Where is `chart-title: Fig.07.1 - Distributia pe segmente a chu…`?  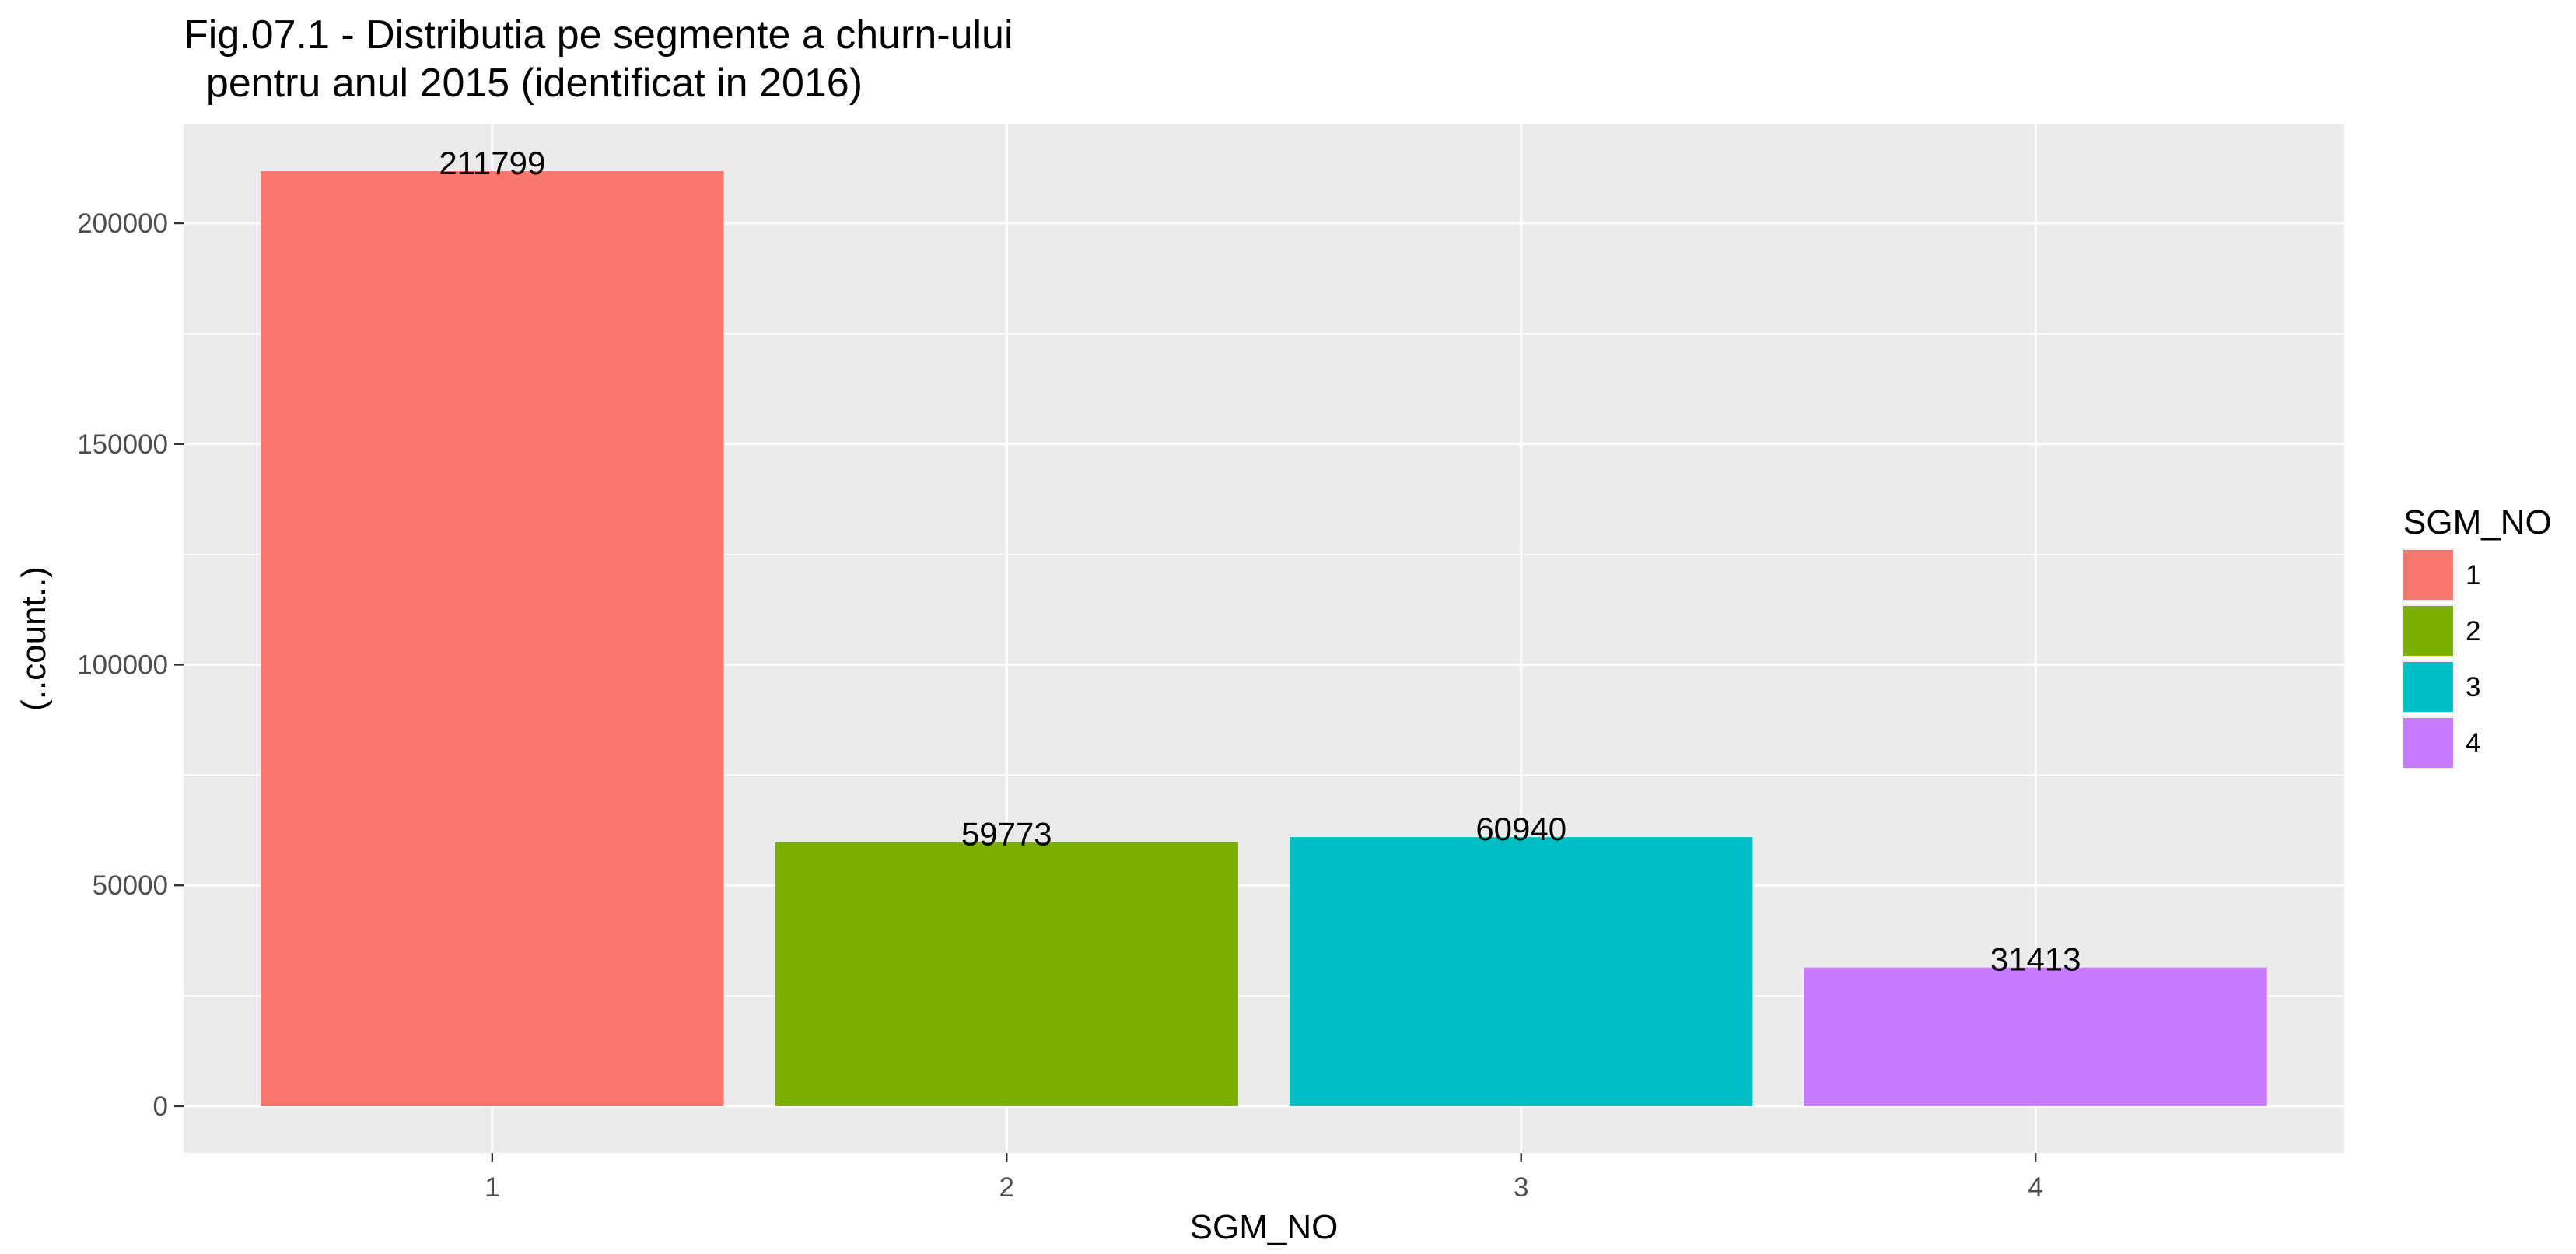
chart-title: Fig.07.1 - Distributia pe segmente a chu… is located at coordinates (599, 59).